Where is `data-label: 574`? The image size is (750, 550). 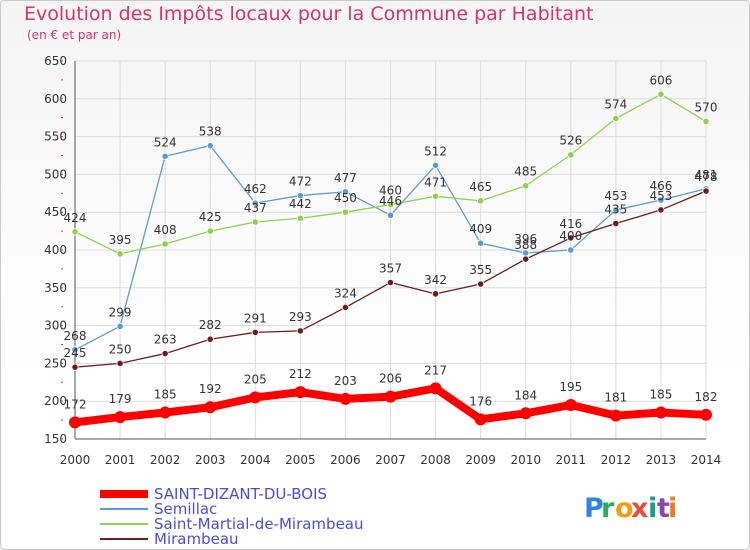
data-label: 574 is located at coordinates (615, 104).